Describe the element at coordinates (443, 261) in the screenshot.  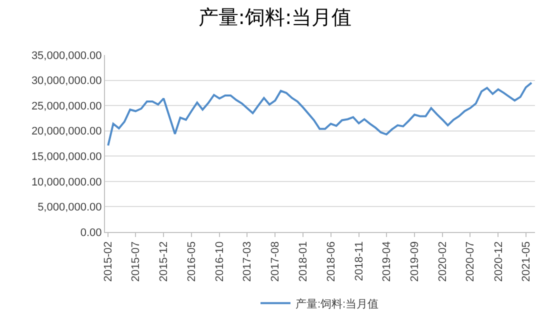
I see `x-tick-label: 2020-02` at that location.